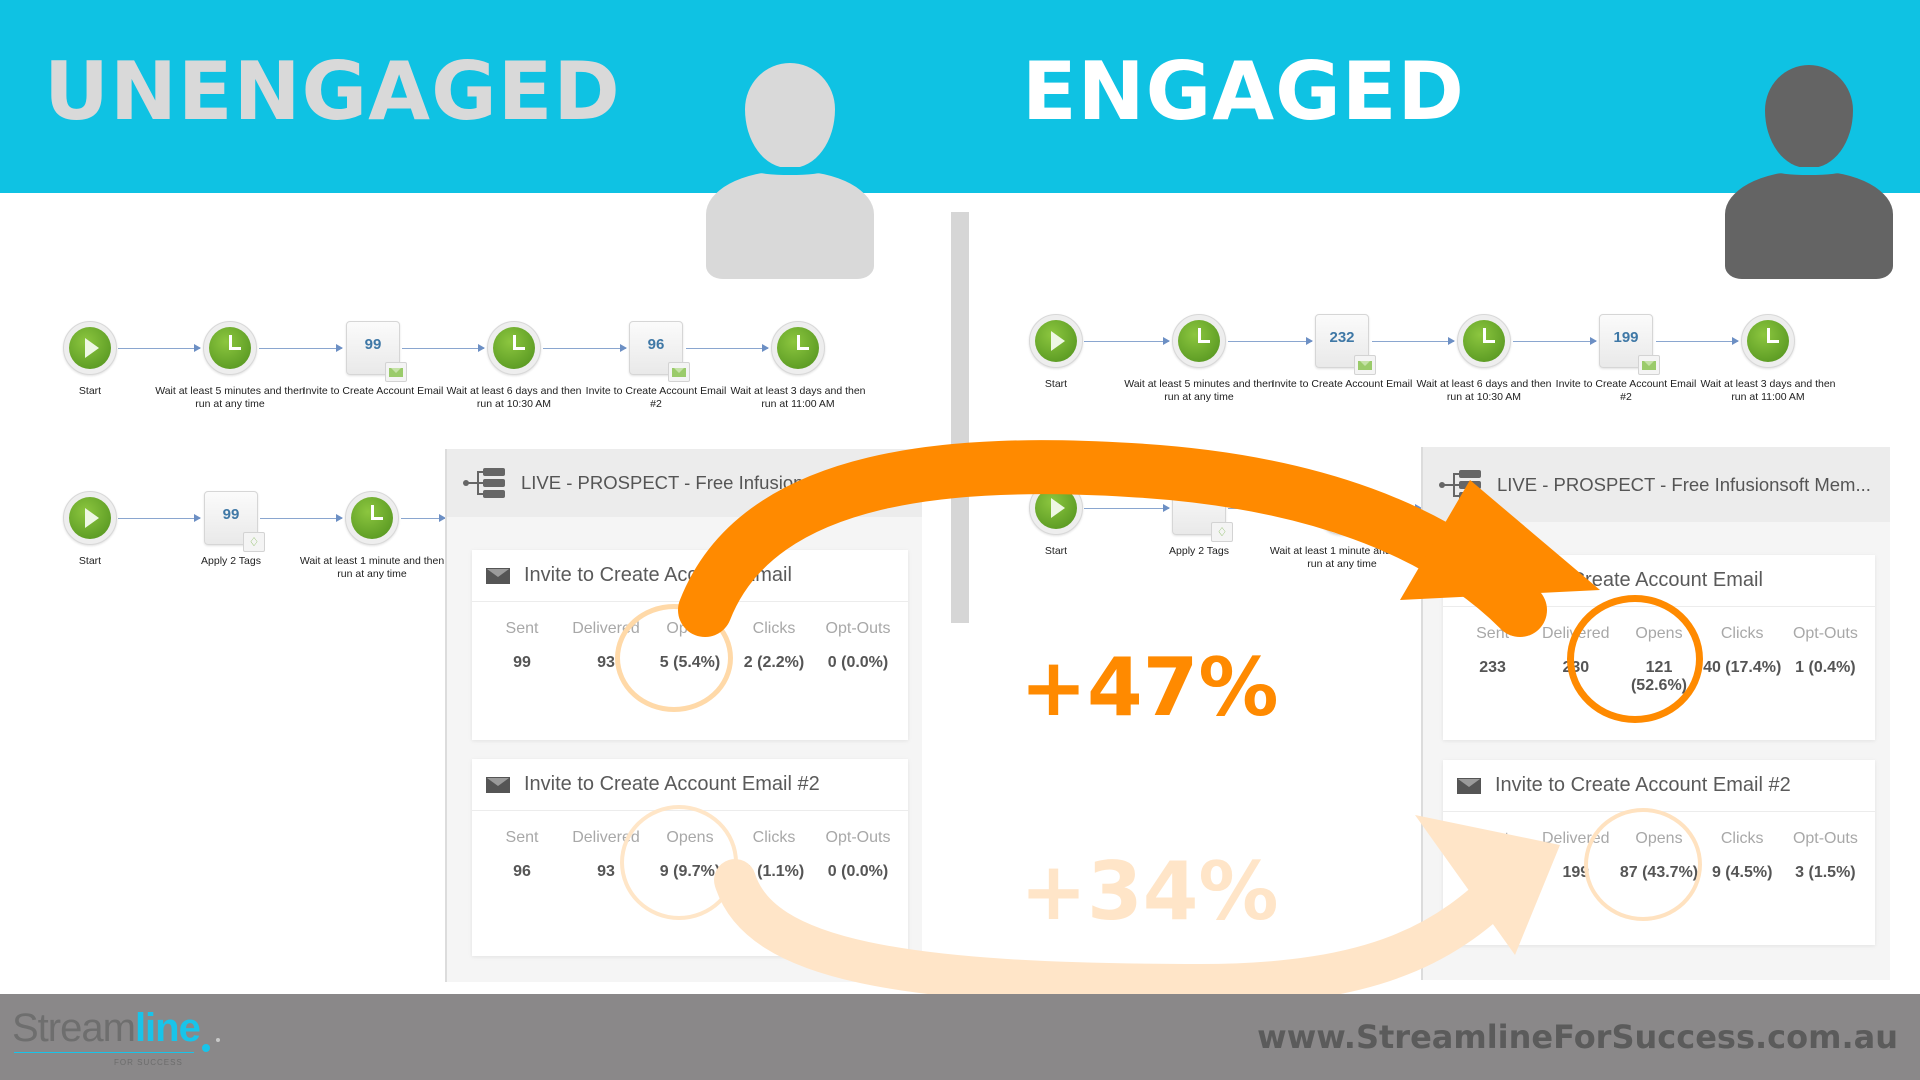  What do you see at coordinates (1243, 91) in the screenshot?
I see `engaged-title: ENGAGED` at bounding box center [1243, 91].